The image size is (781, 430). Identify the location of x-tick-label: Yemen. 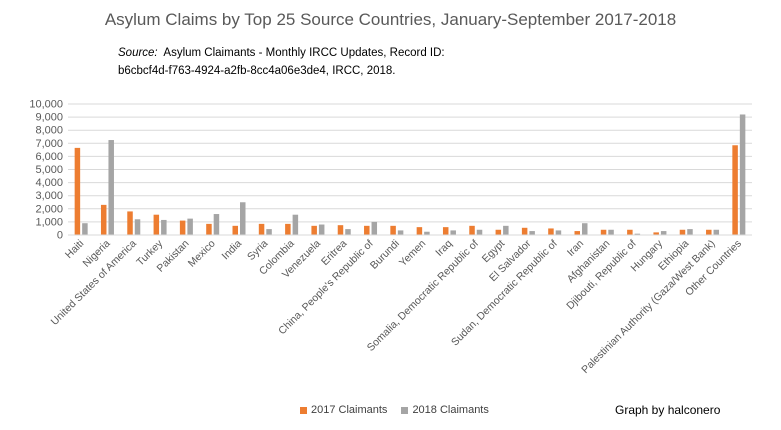
(412, 253).